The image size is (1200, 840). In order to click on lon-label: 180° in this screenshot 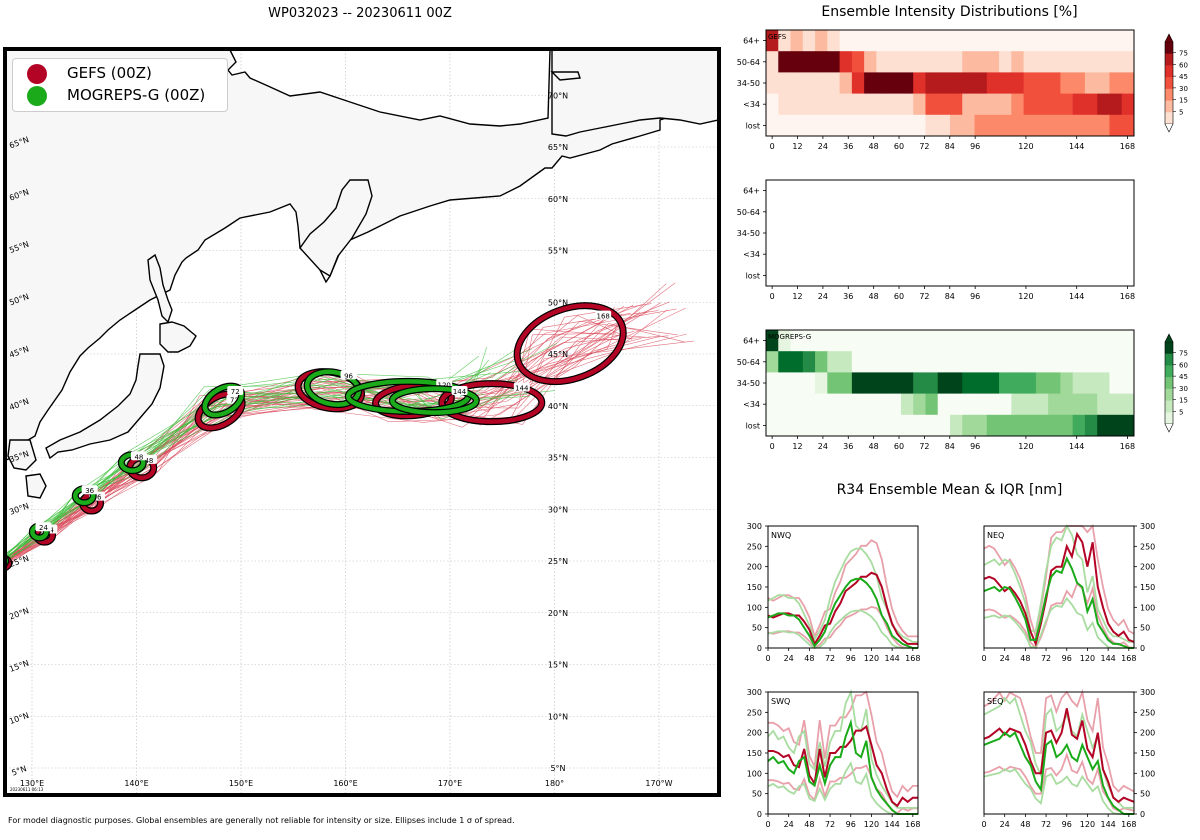, I will do `click(554, 783)`.